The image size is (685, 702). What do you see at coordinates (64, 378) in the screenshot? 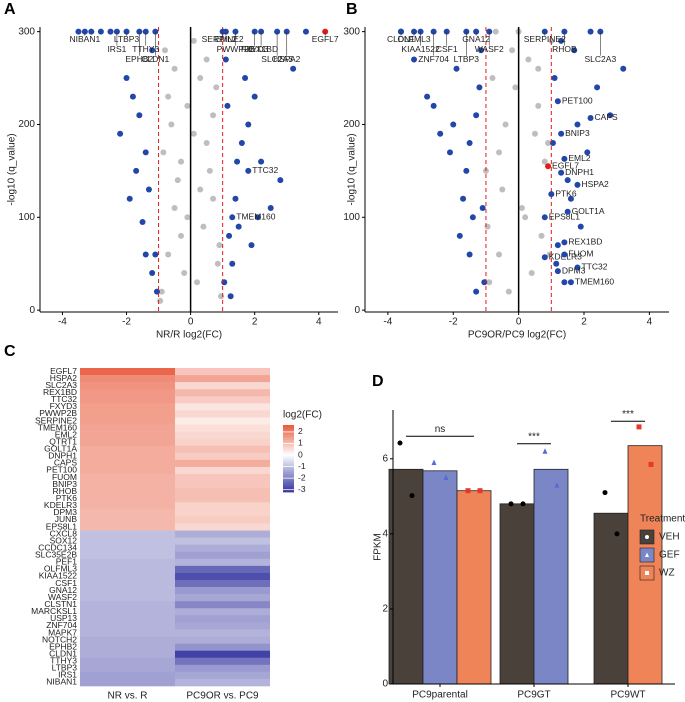
I see `row-label: HSPA2` at bounding box center [64, 378].